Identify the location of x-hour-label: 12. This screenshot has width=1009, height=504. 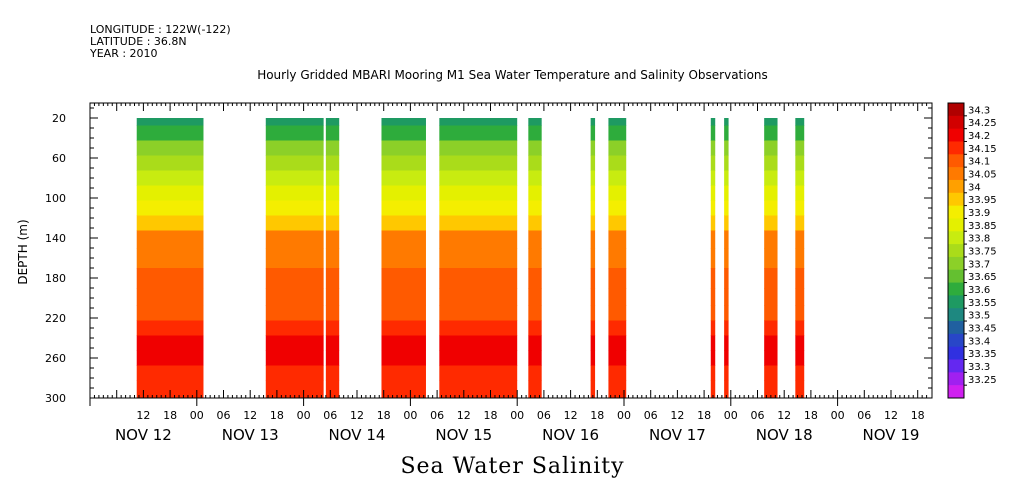
(891, 415).